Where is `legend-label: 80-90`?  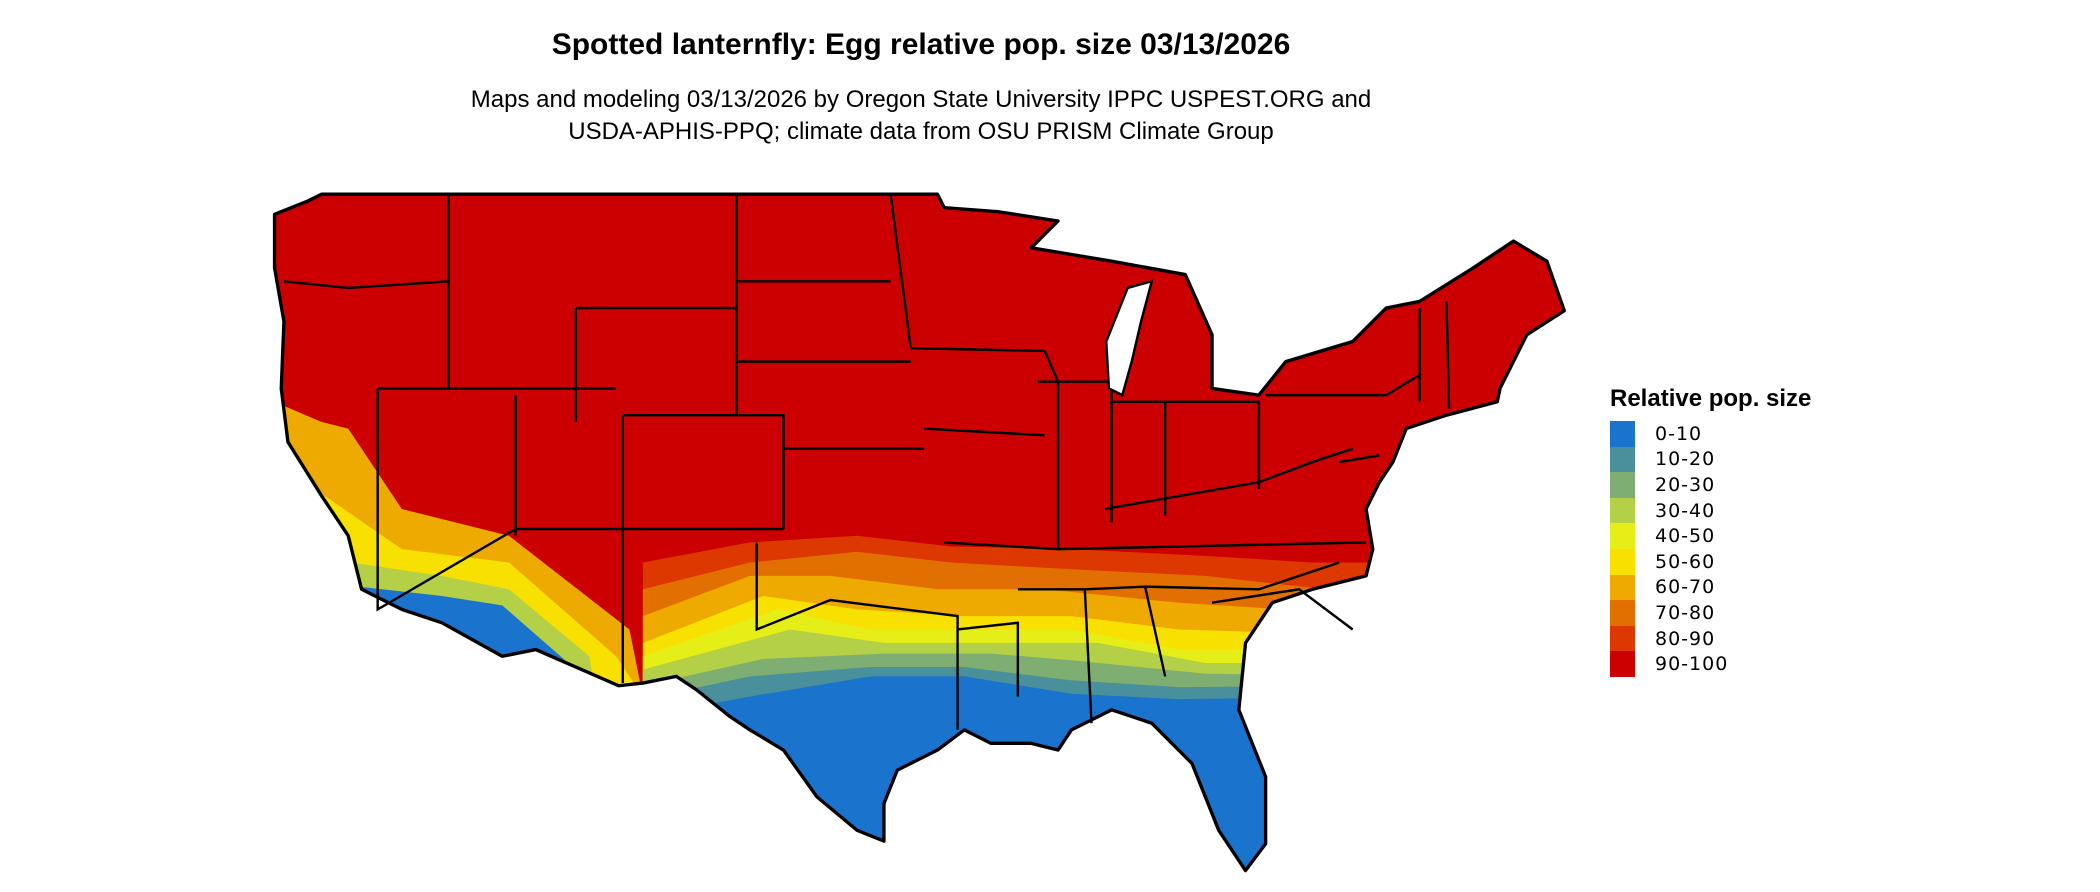
legend-label: 80-90 is located at coordinates (1685, 638).